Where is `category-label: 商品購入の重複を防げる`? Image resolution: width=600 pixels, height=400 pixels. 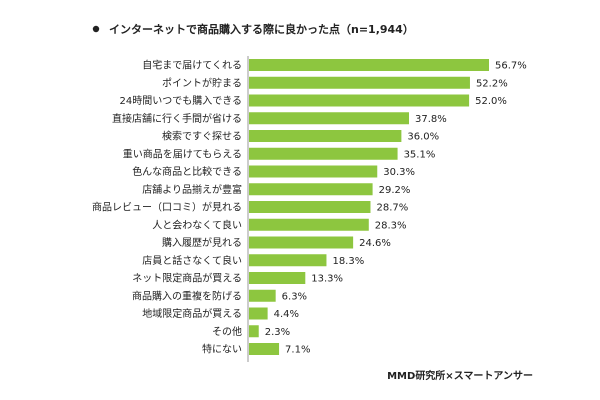 category-label: 商品購入の重複を防げる is located at coordinates (187, 295).